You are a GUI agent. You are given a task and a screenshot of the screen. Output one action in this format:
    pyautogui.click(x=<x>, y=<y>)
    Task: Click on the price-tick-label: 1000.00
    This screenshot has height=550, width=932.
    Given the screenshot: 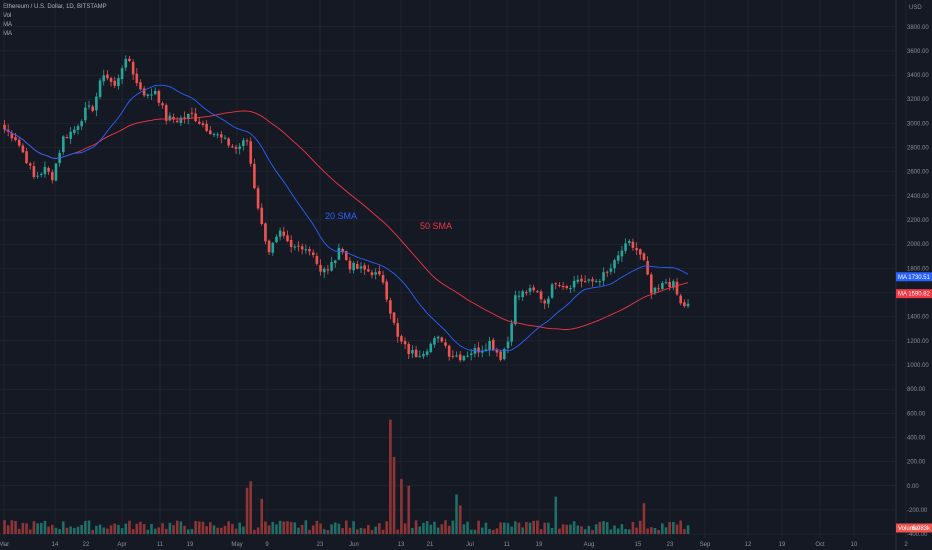 What is the action you would take?
    pyautogui.click(x=918, y=366)
    